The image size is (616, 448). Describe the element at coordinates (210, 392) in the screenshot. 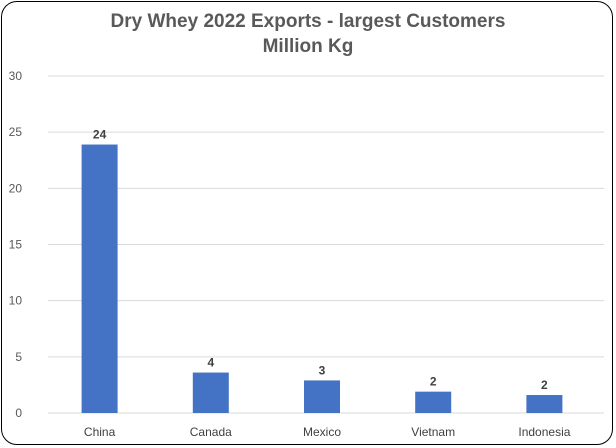

I see `bar-canada` at that location.